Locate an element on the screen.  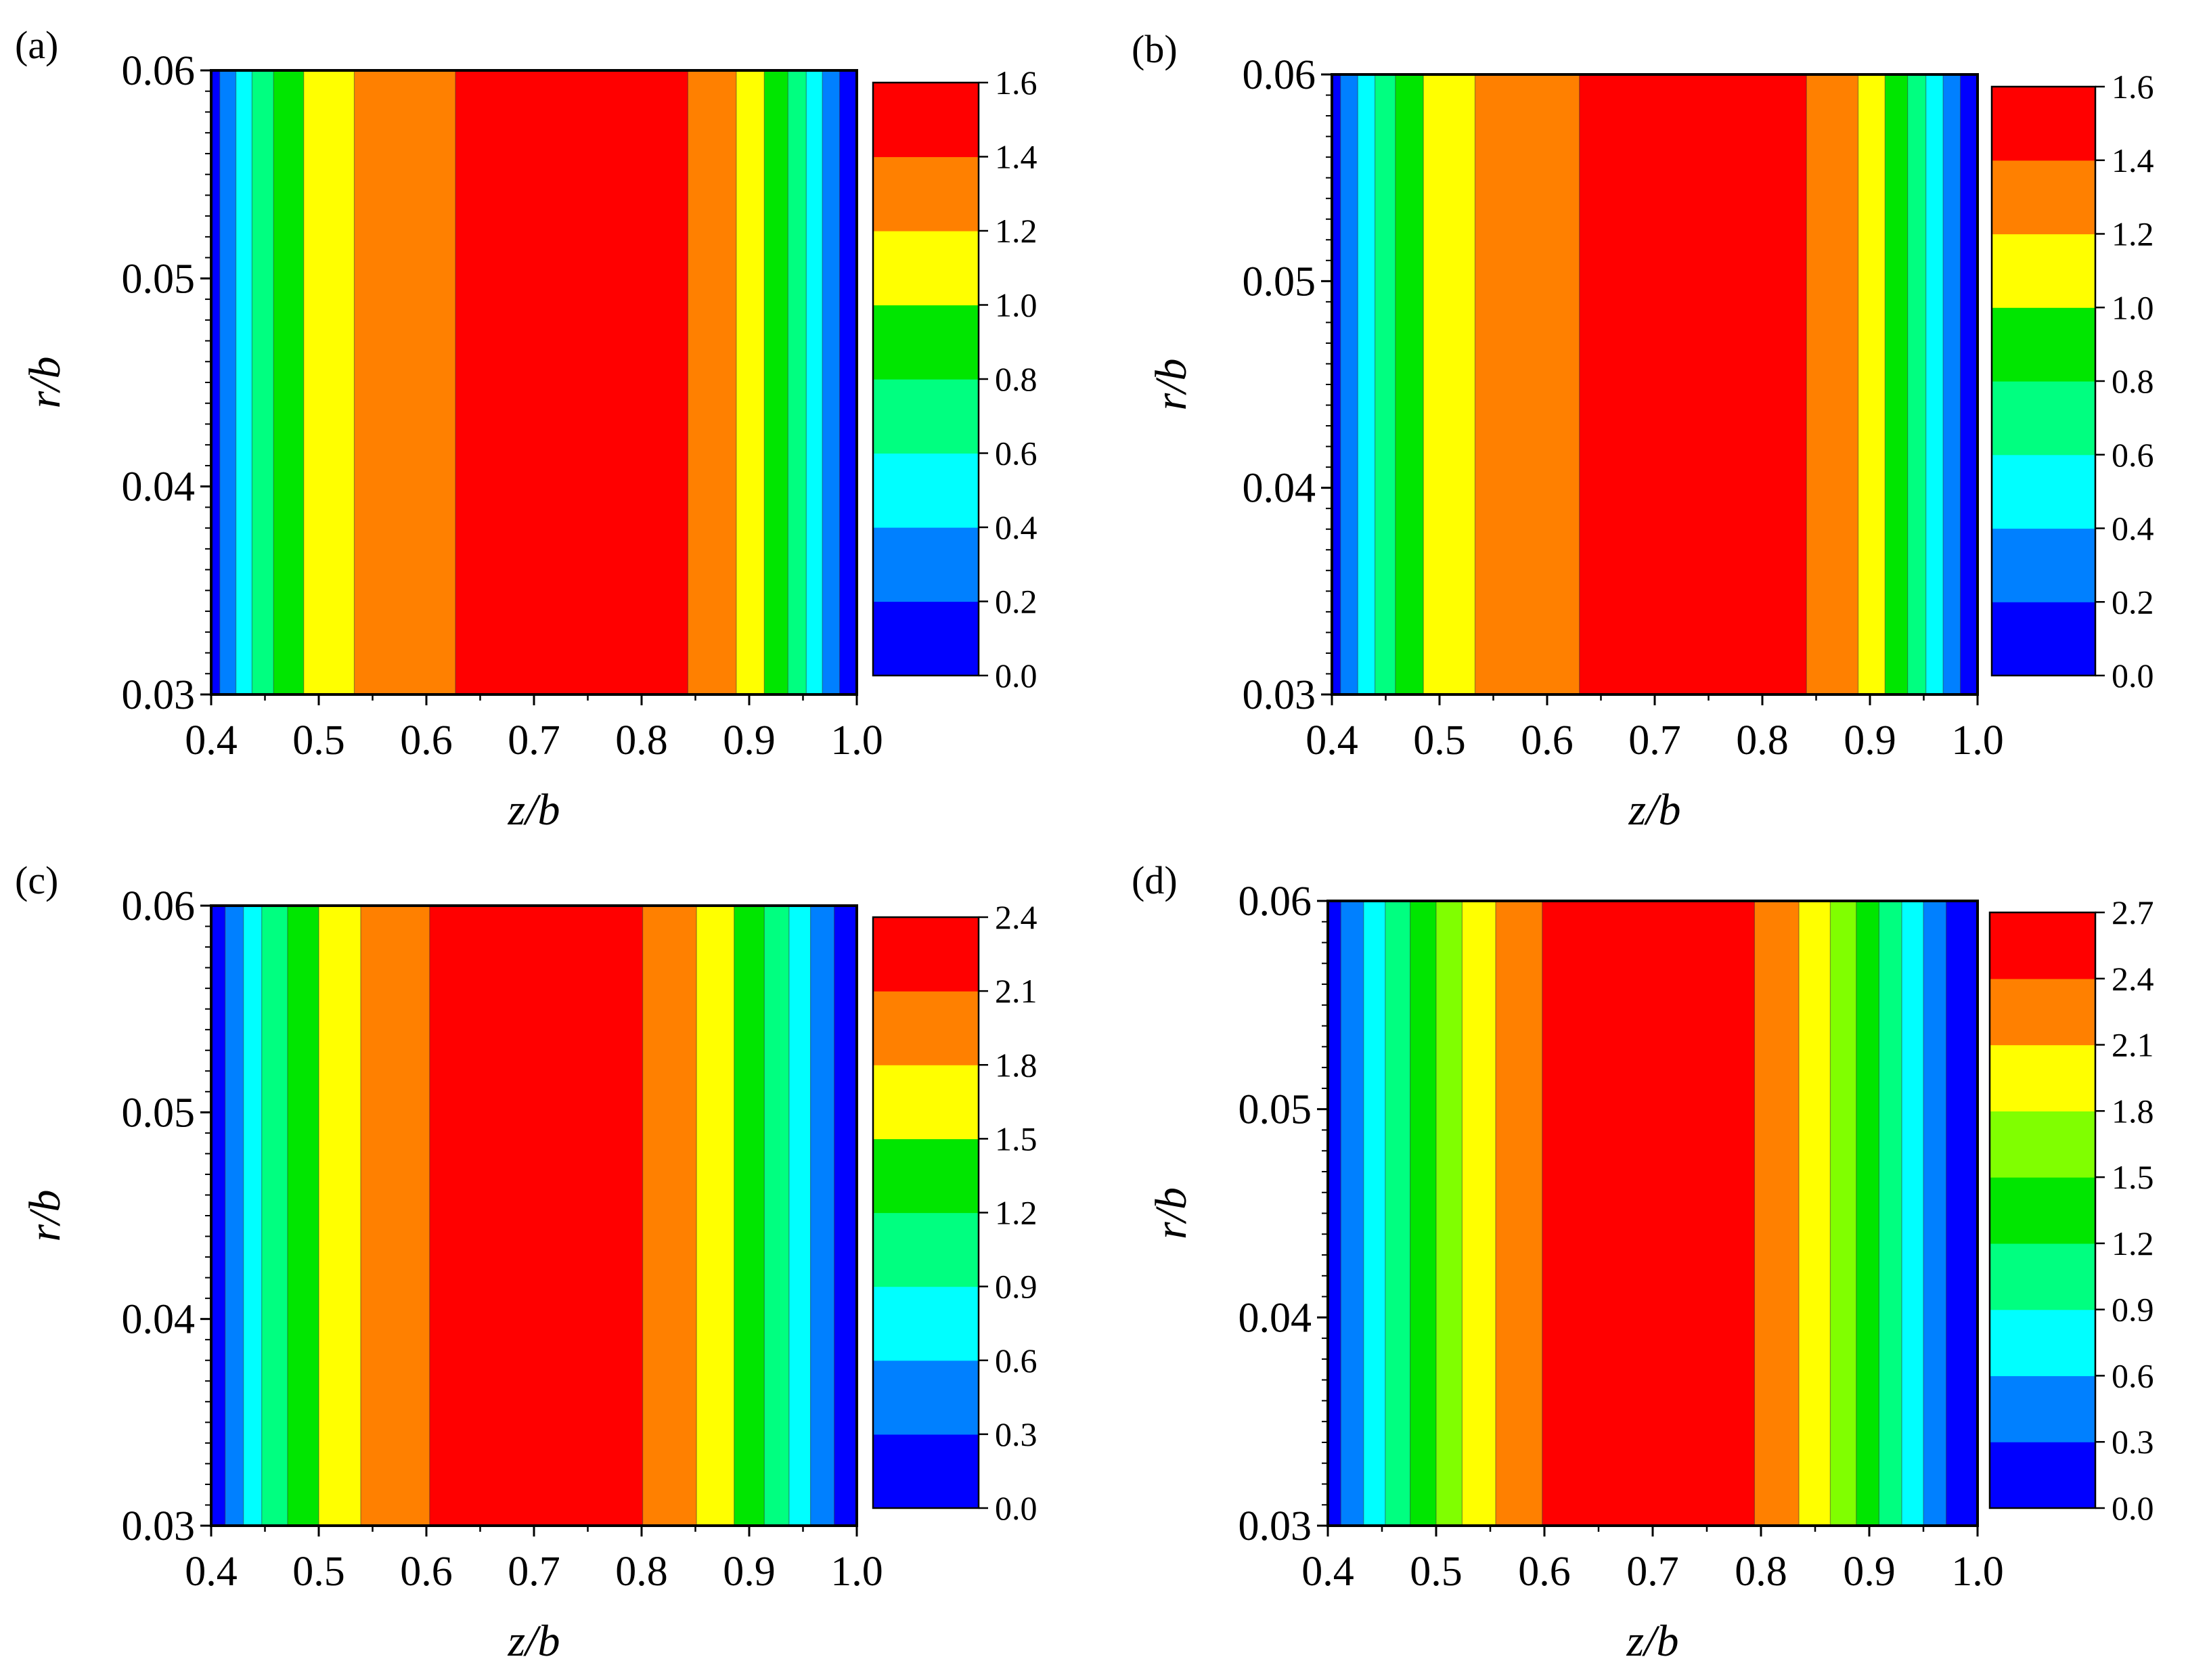
y-tick-label: 0.06 is located at coordinates (1280, 75).